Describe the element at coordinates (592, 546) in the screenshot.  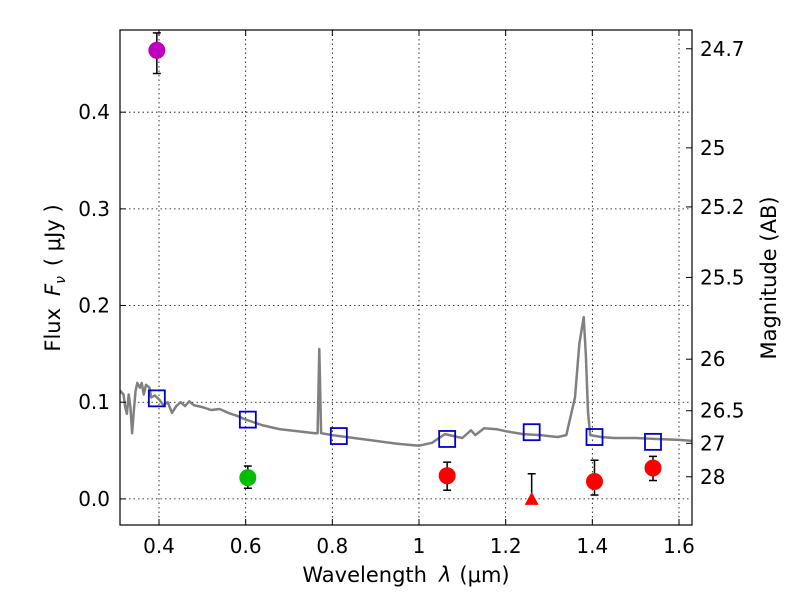
I see `x-tick-label: 1.4` at that location.